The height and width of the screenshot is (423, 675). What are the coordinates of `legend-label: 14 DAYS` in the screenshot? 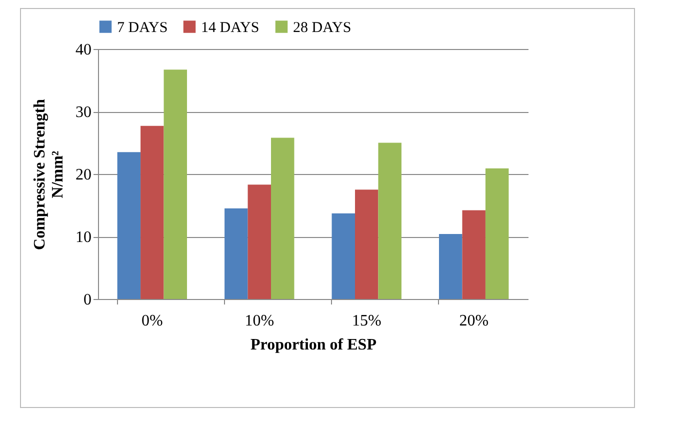 It's located at (230, 28).